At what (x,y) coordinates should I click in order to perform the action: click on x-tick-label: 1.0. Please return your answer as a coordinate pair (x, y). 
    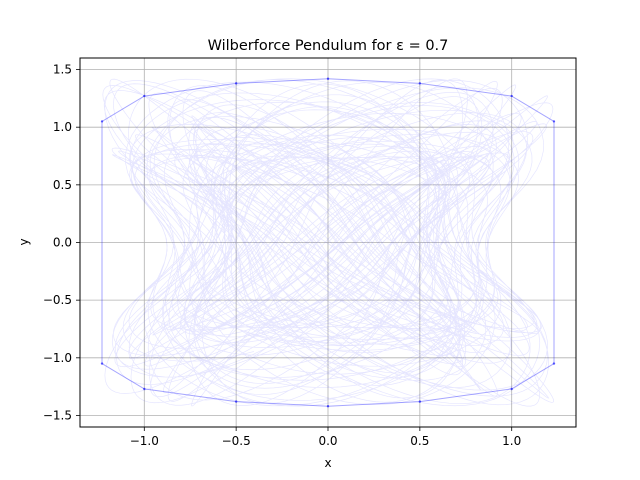
    Looking at the image, I should click on (511, 441).